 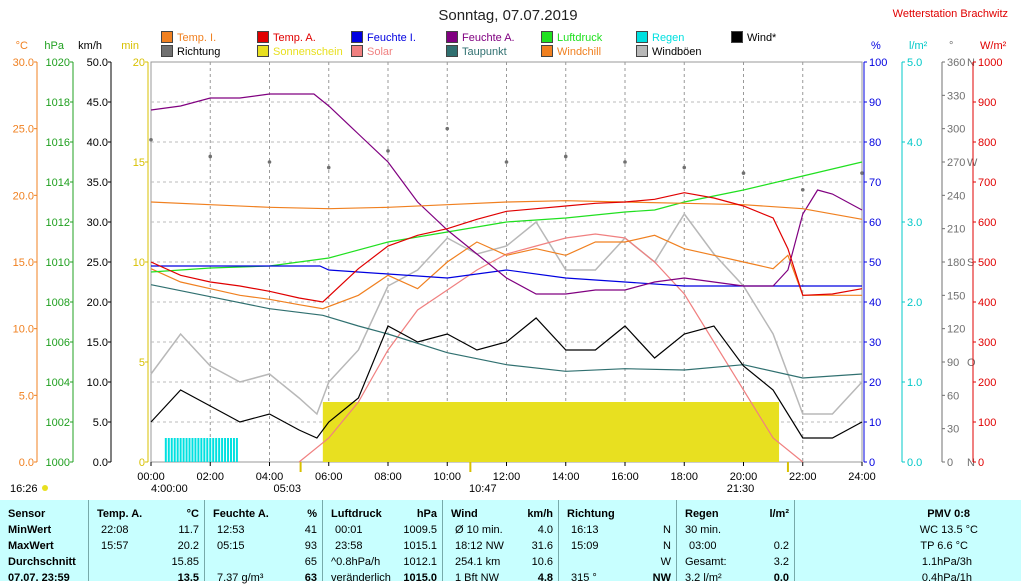 I want to click on axis-tick-label-temp_c: 25.0, so click(x=23, y=130).